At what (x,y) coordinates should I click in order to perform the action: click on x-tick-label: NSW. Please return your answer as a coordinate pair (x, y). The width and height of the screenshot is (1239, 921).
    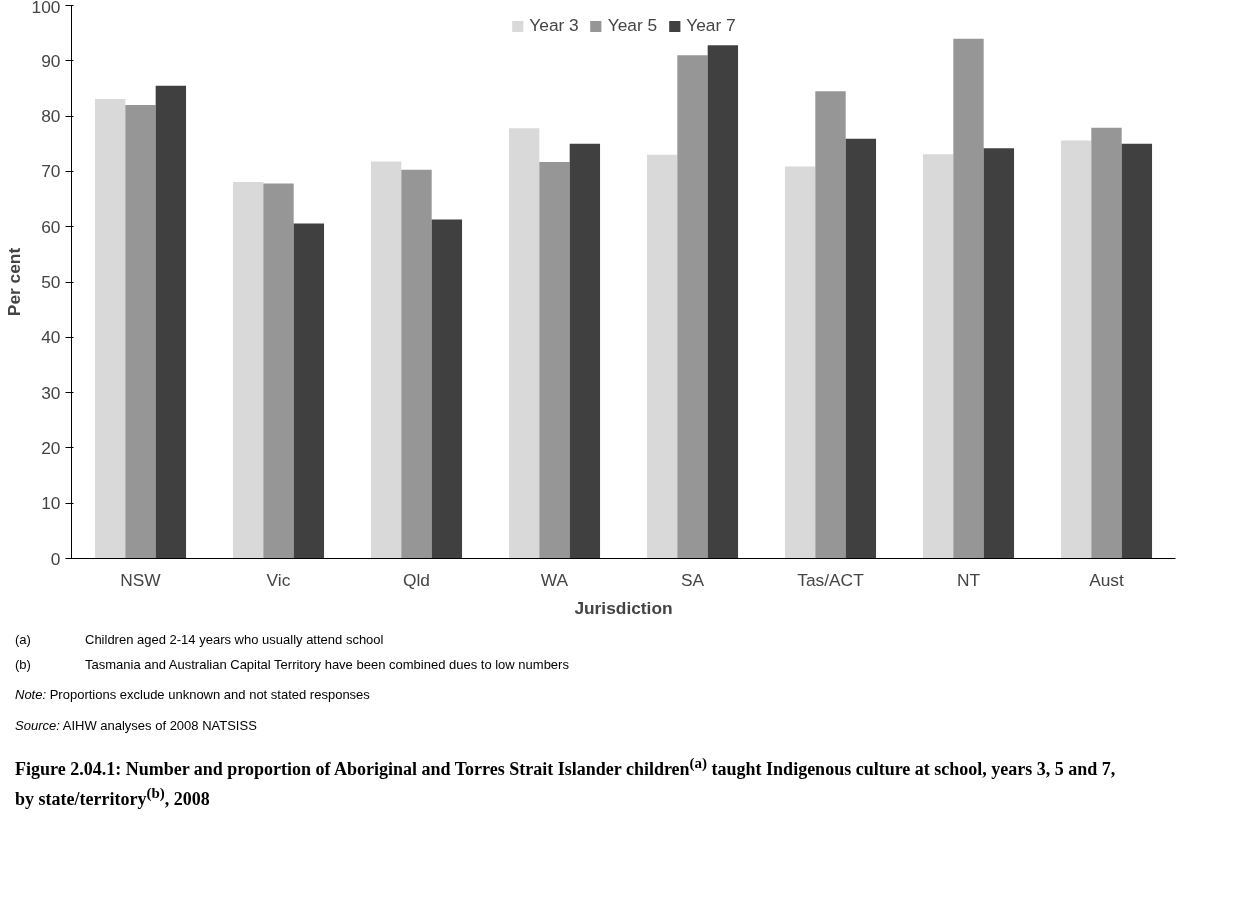
    Looking at the image, I should click on (141, 579).